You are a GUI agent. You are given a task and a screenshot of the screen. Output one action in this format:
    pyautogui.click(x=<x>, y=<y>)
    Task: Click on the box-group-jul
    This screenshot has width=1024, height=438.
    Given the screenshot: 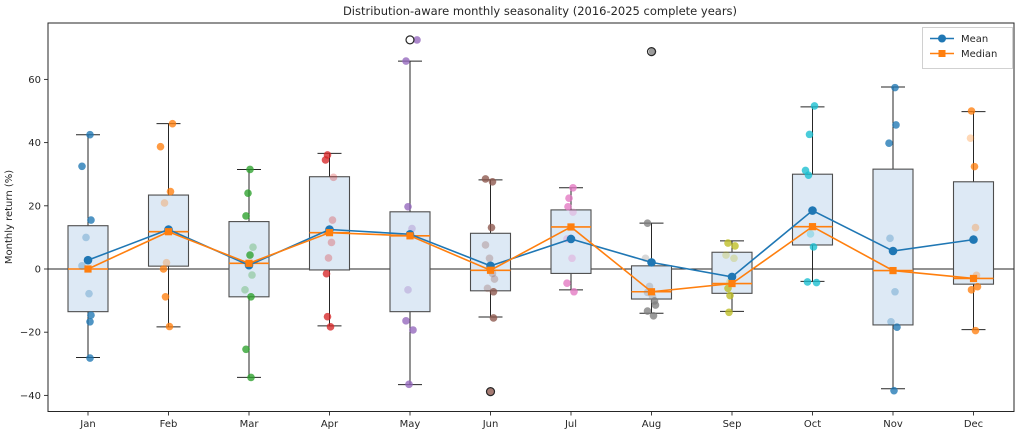 What is the action you would take?
    pyautogui.click(x=571, y=239)
    